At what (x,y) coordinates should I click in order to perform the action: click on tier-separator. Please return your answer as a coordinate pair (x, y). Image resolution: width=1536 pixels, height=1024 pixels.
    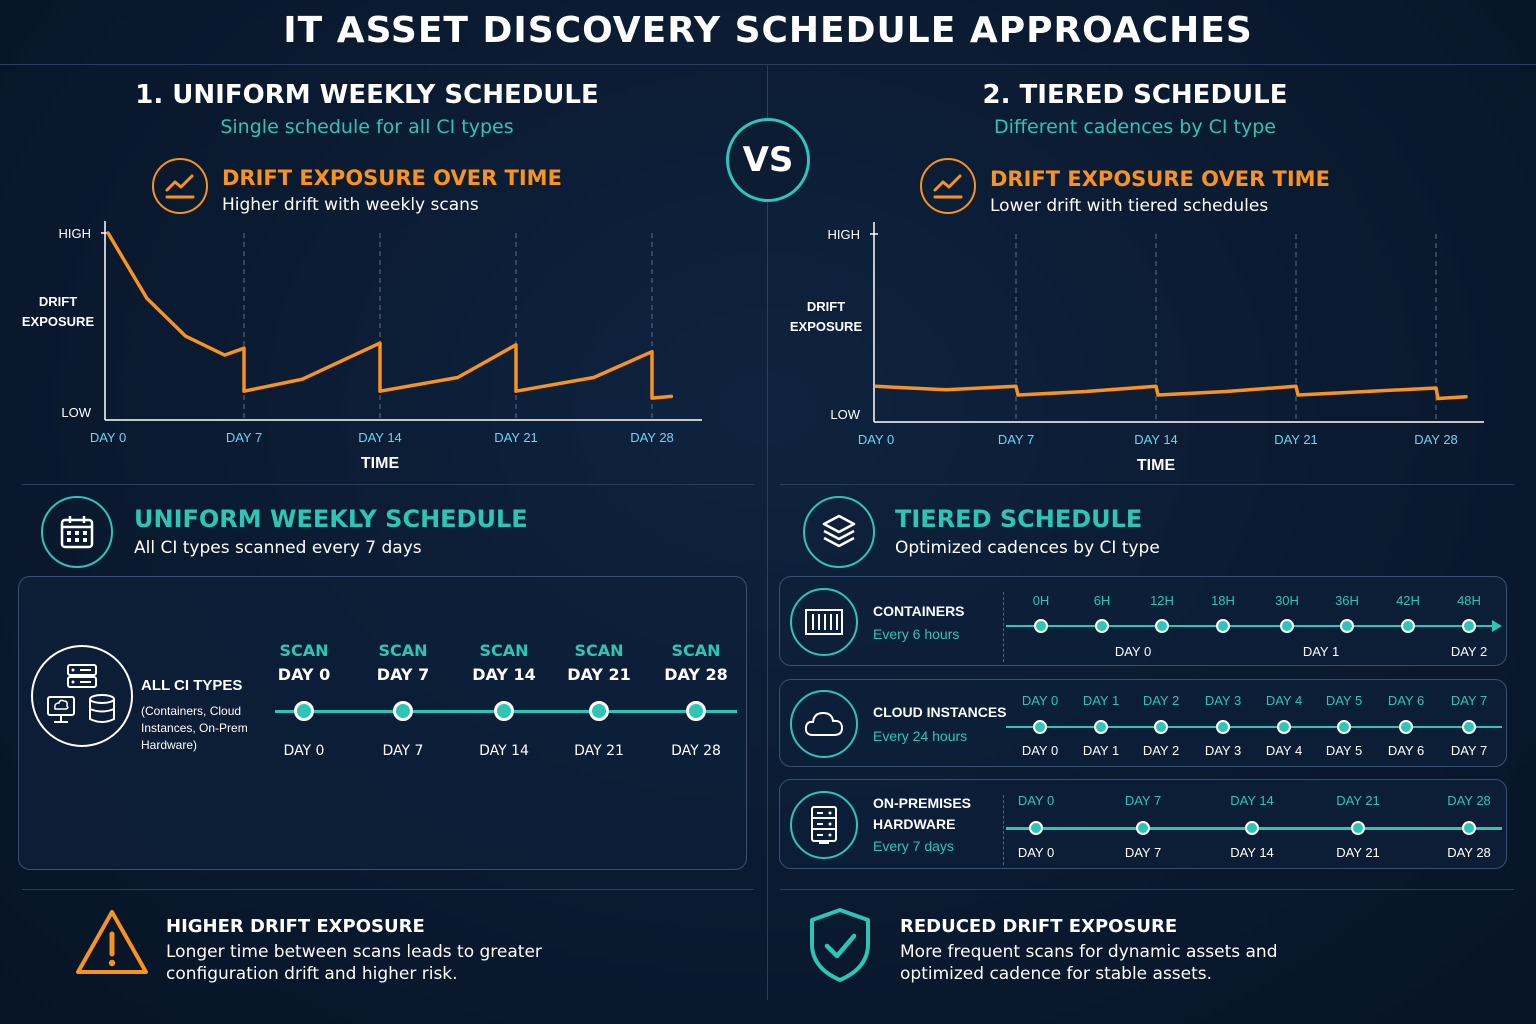
    Looking at the image, I should click on (1003, 627).